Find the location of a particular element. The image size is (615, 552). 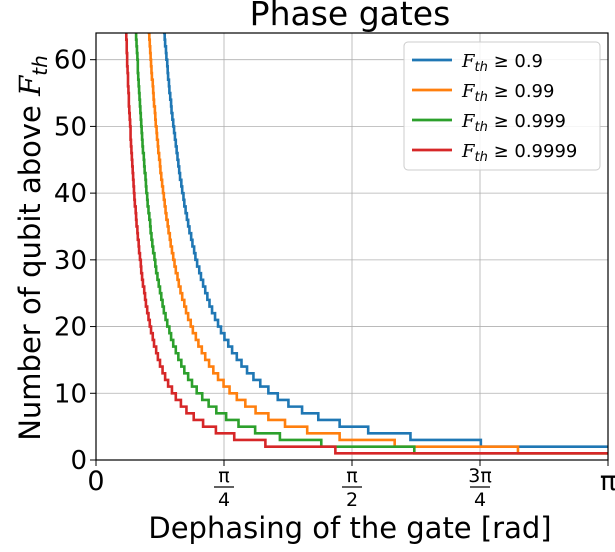

x-tick-denominator: 2 is located at coordinates (352, 500).